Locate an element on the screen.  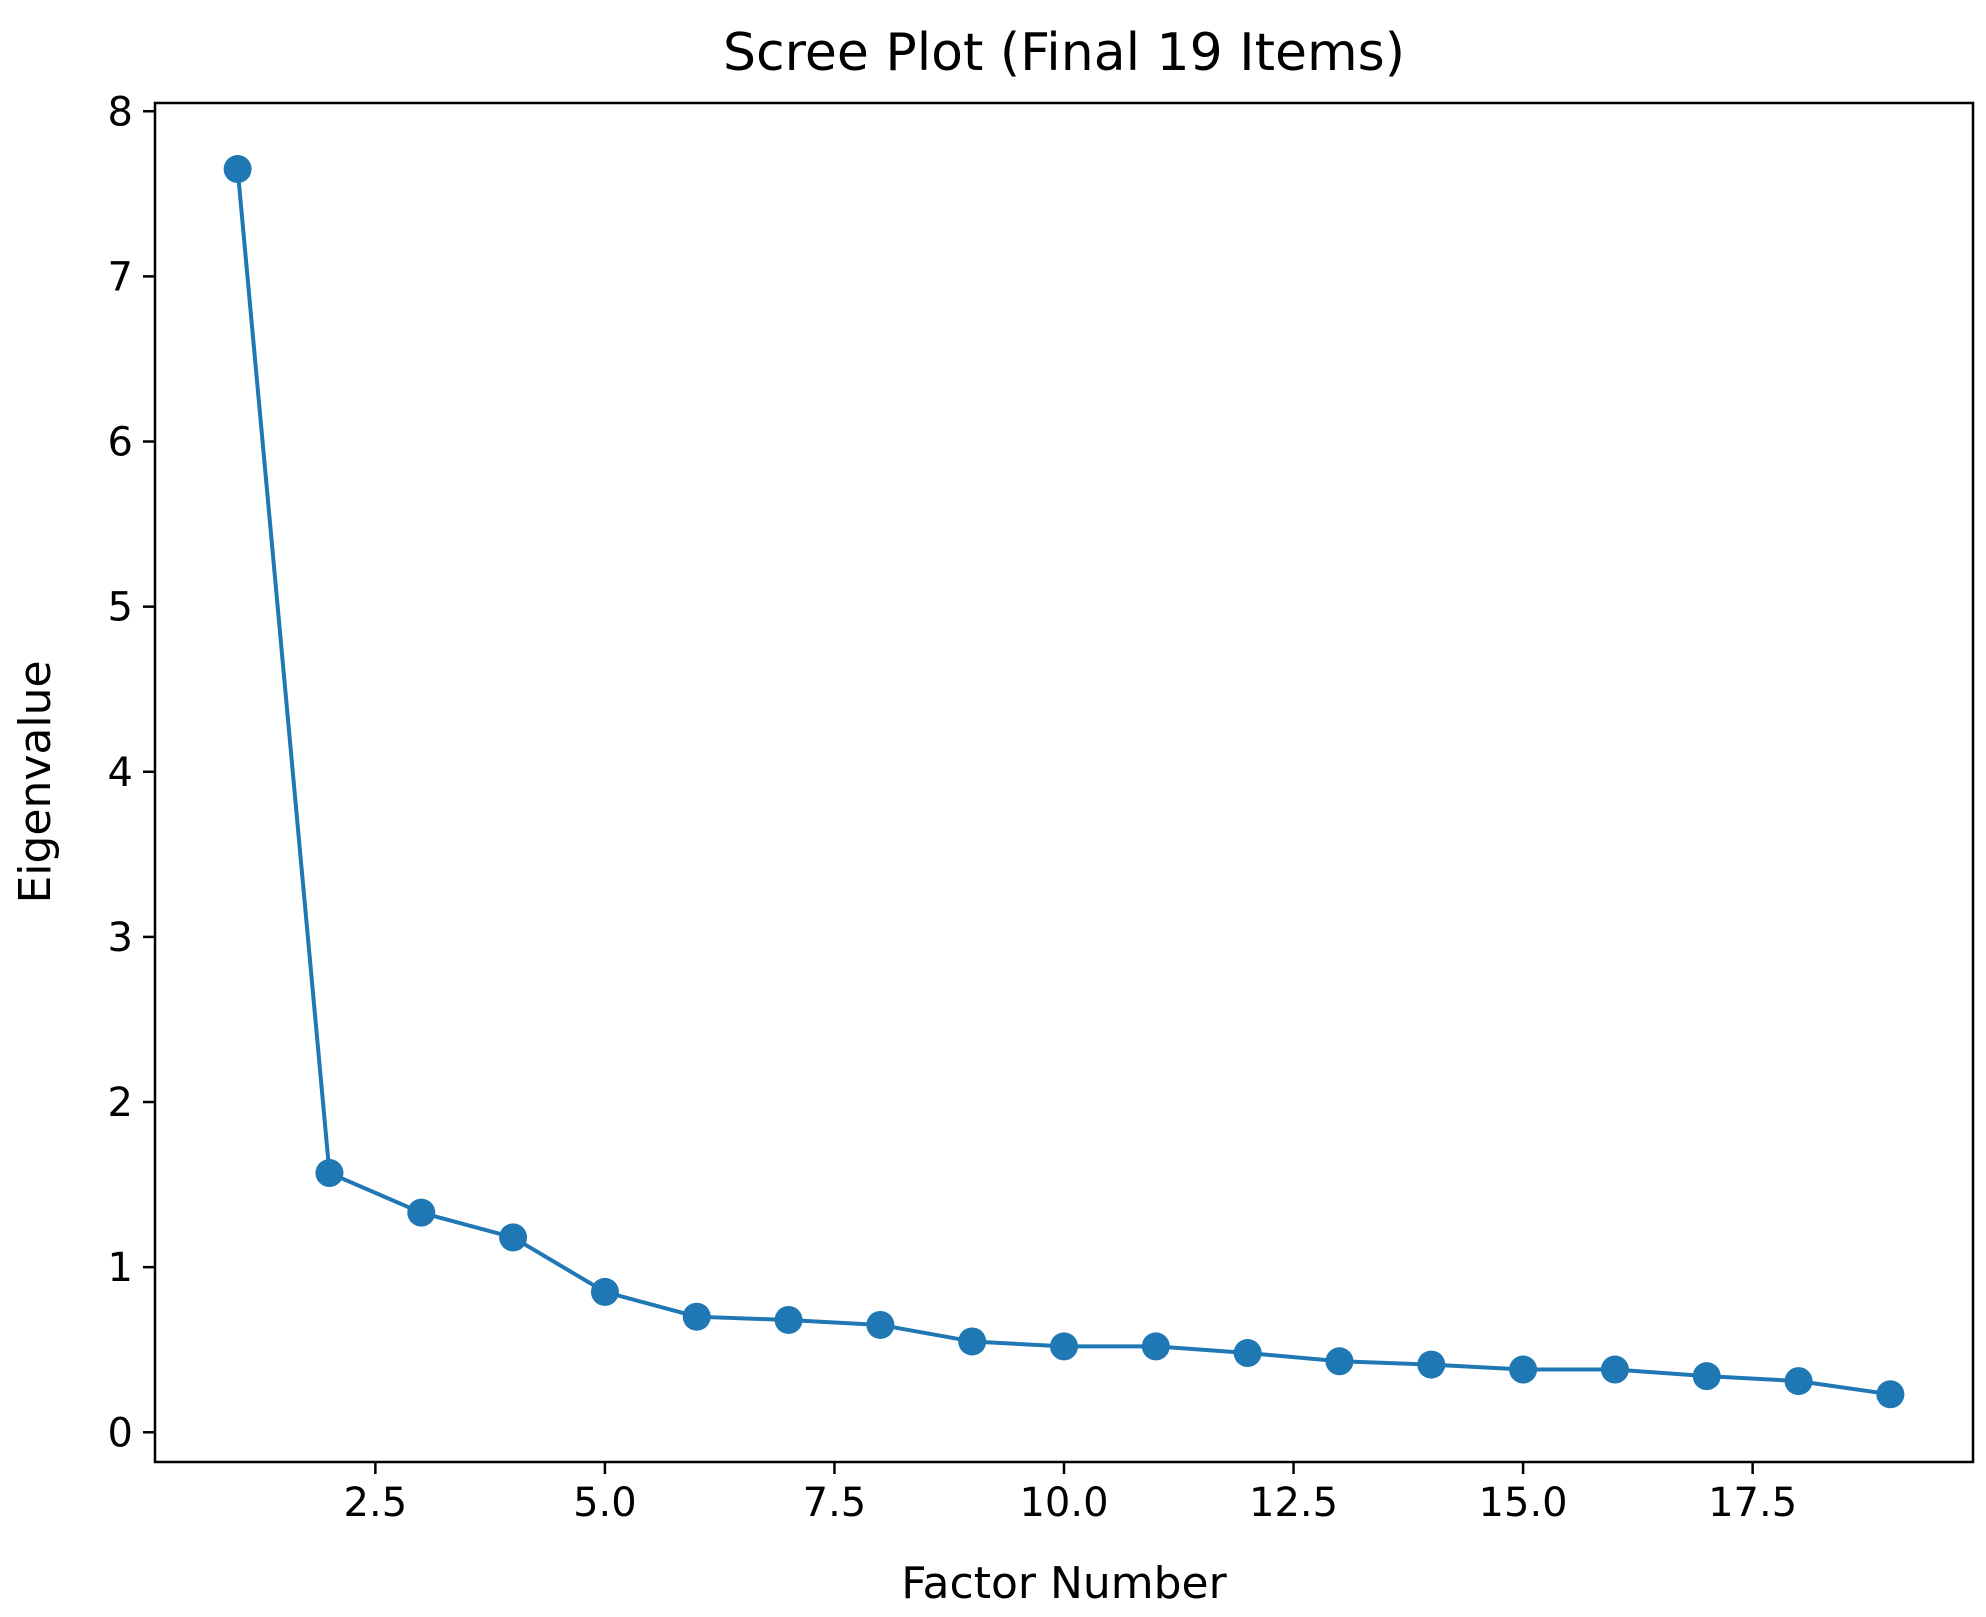
x-tick-label: 17.5 is located at coordinates (1752, 1503).